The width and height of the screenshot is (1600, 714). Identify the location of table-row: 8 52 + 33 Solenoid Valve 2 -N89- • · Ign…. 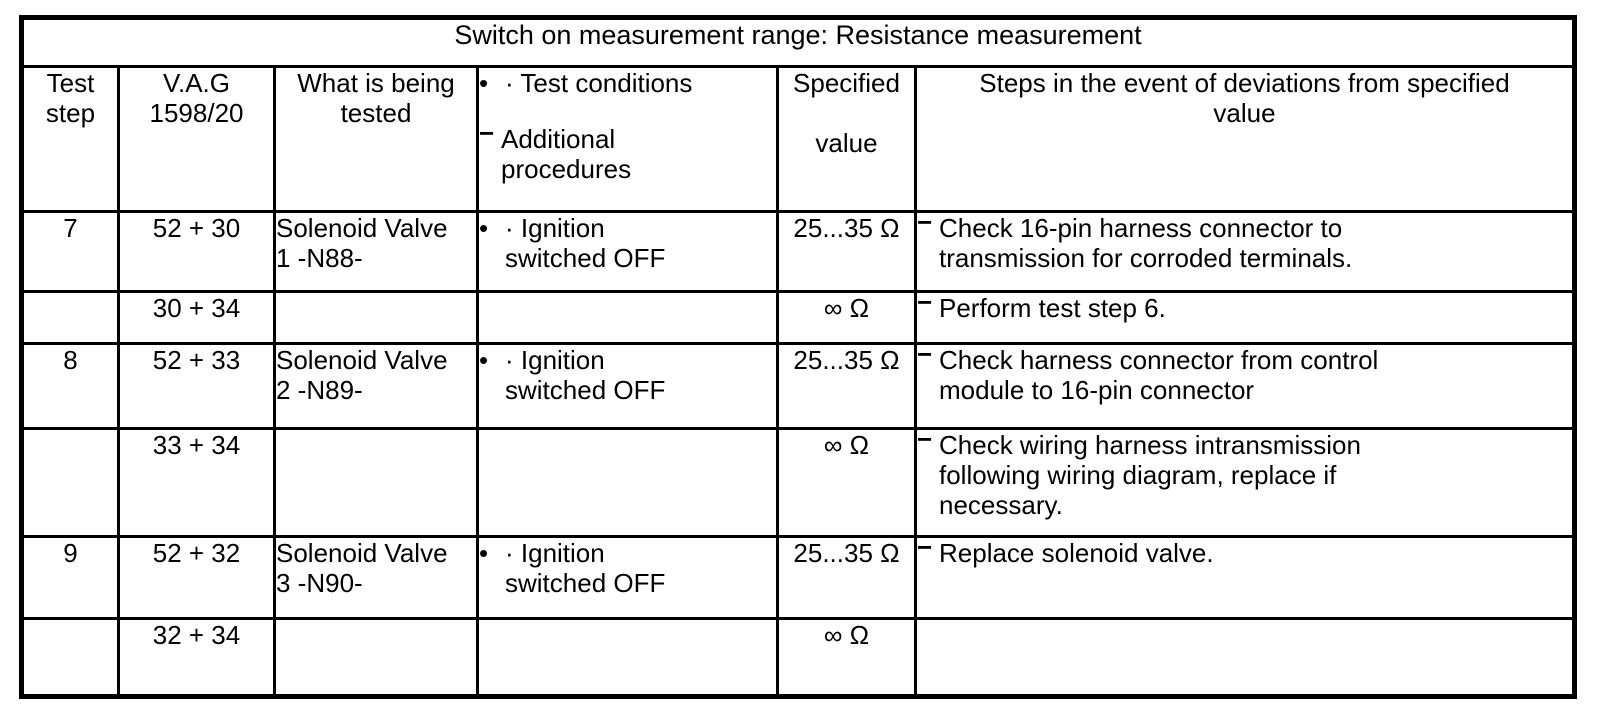
(798, 385).